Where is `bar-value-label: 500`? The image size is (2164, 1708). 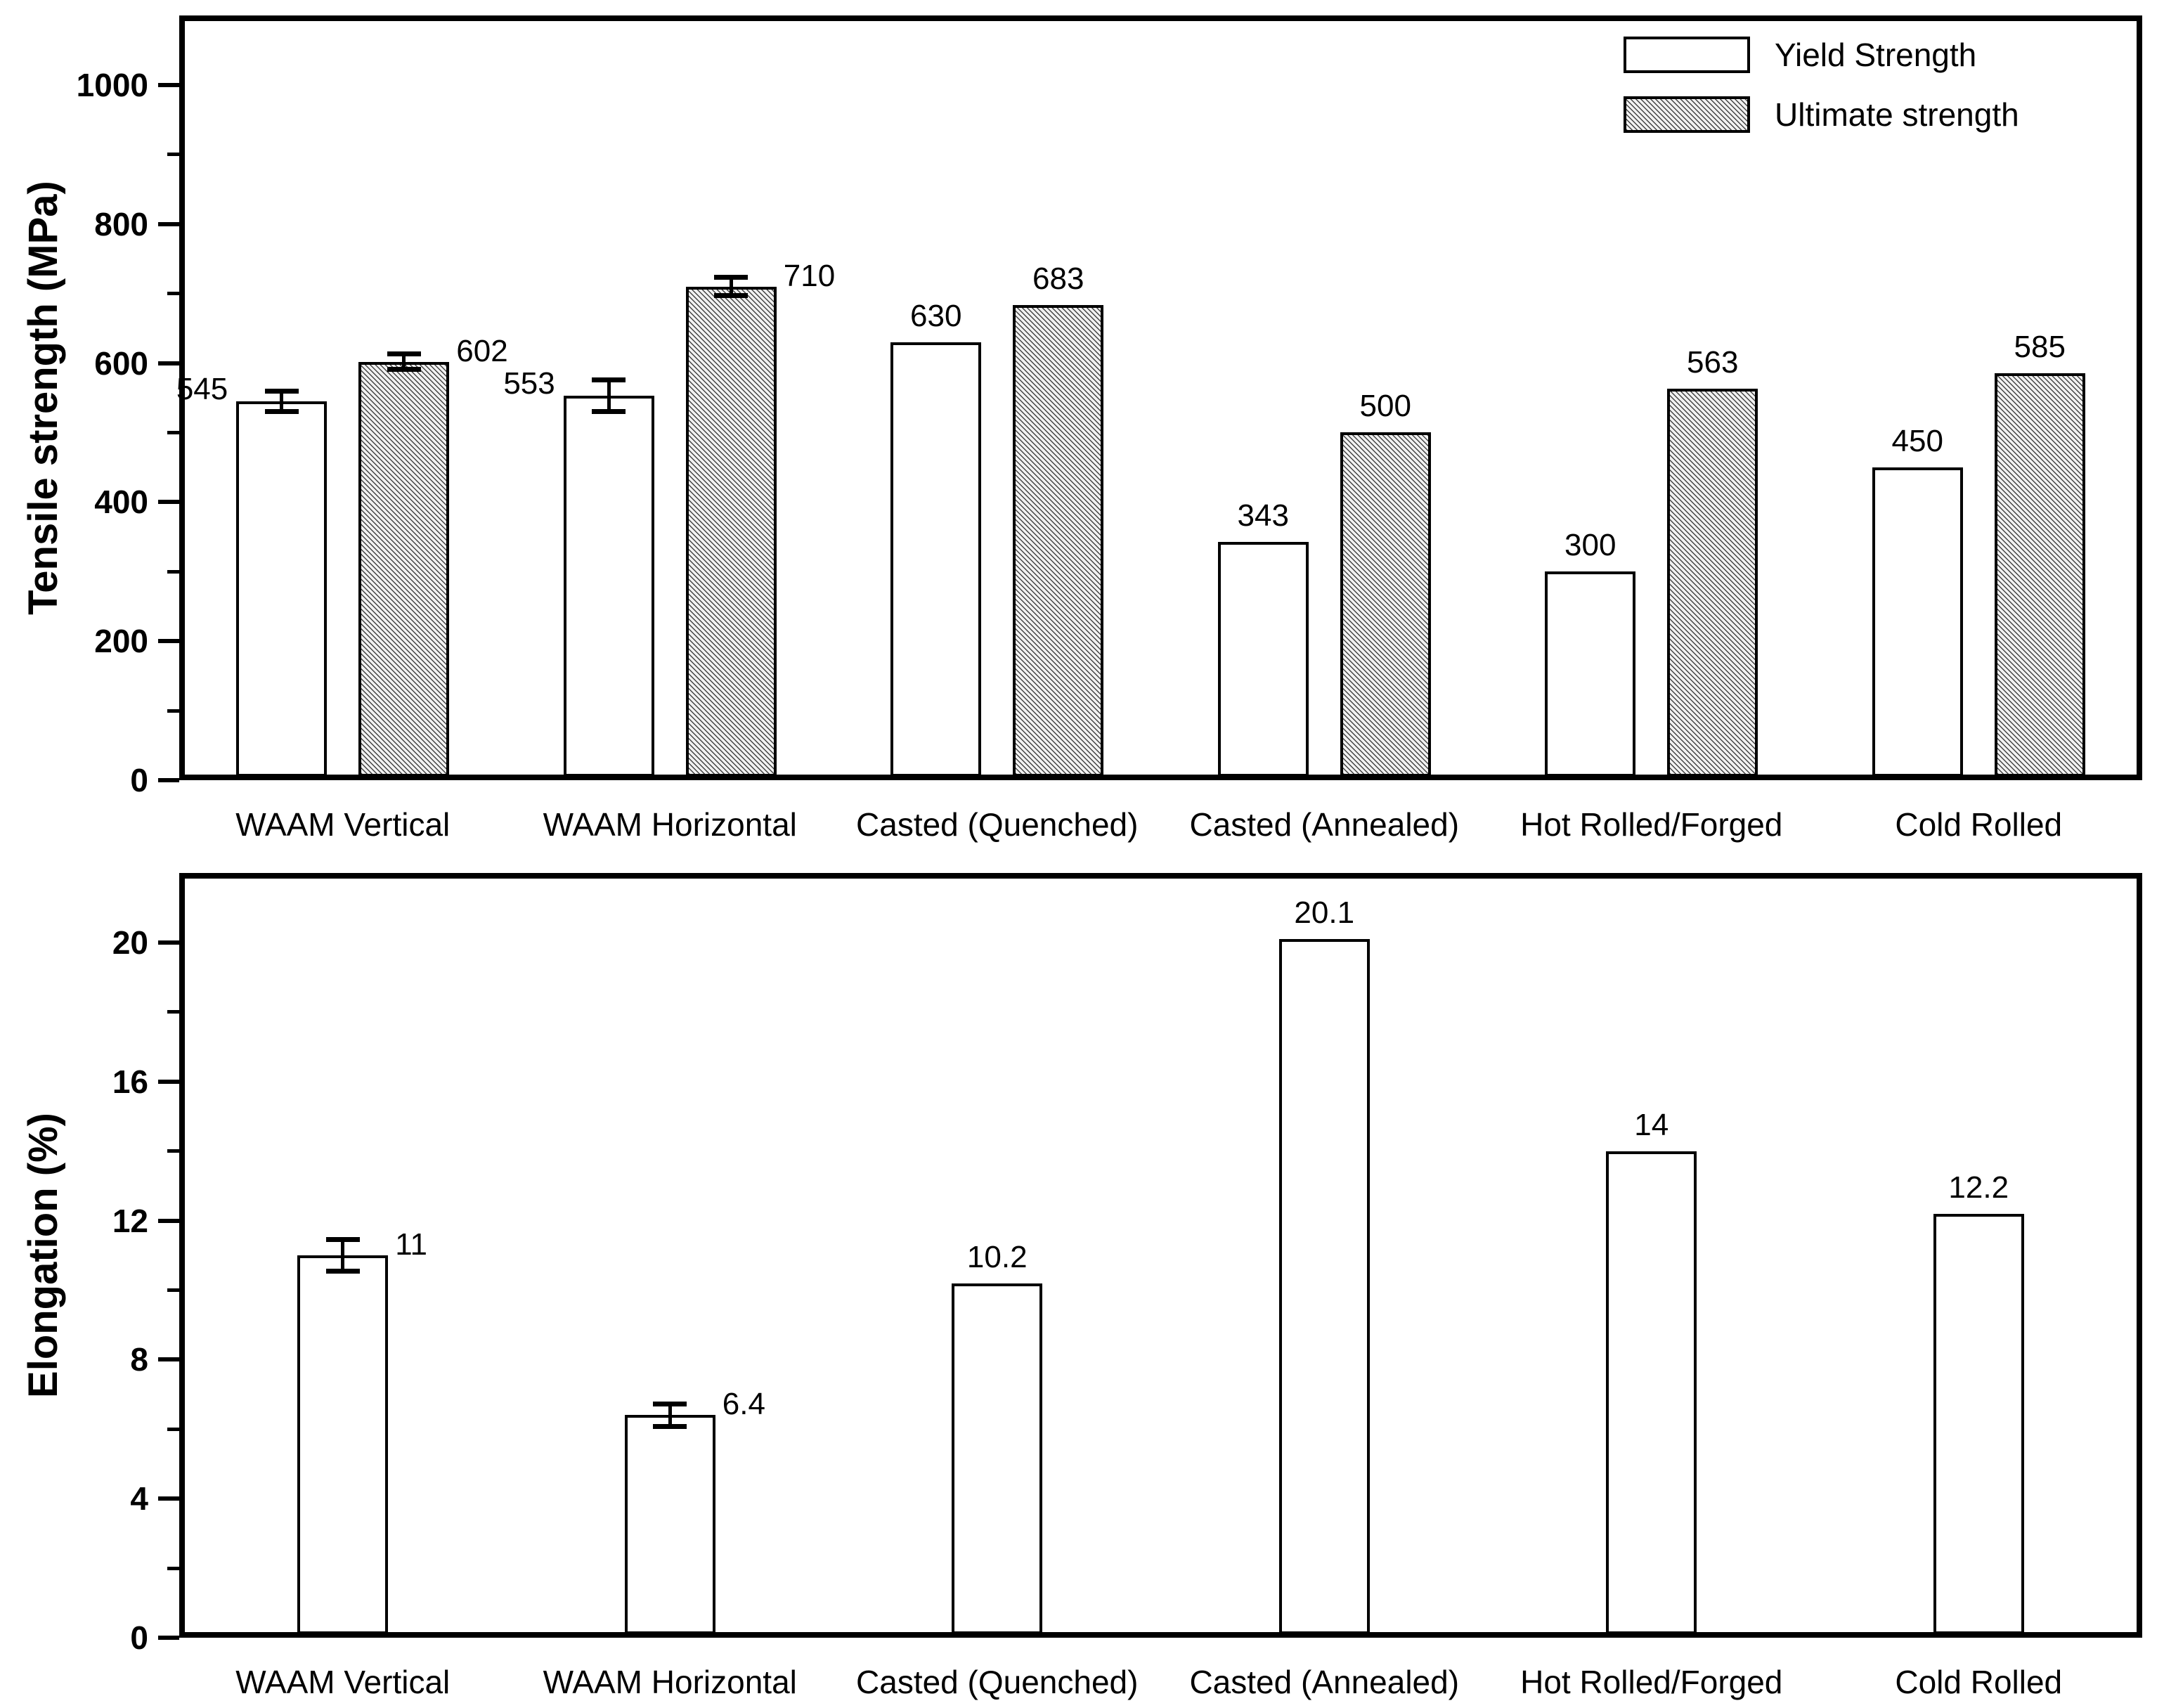 bar-value-label: 500 is located at coordinates (1385, 406).